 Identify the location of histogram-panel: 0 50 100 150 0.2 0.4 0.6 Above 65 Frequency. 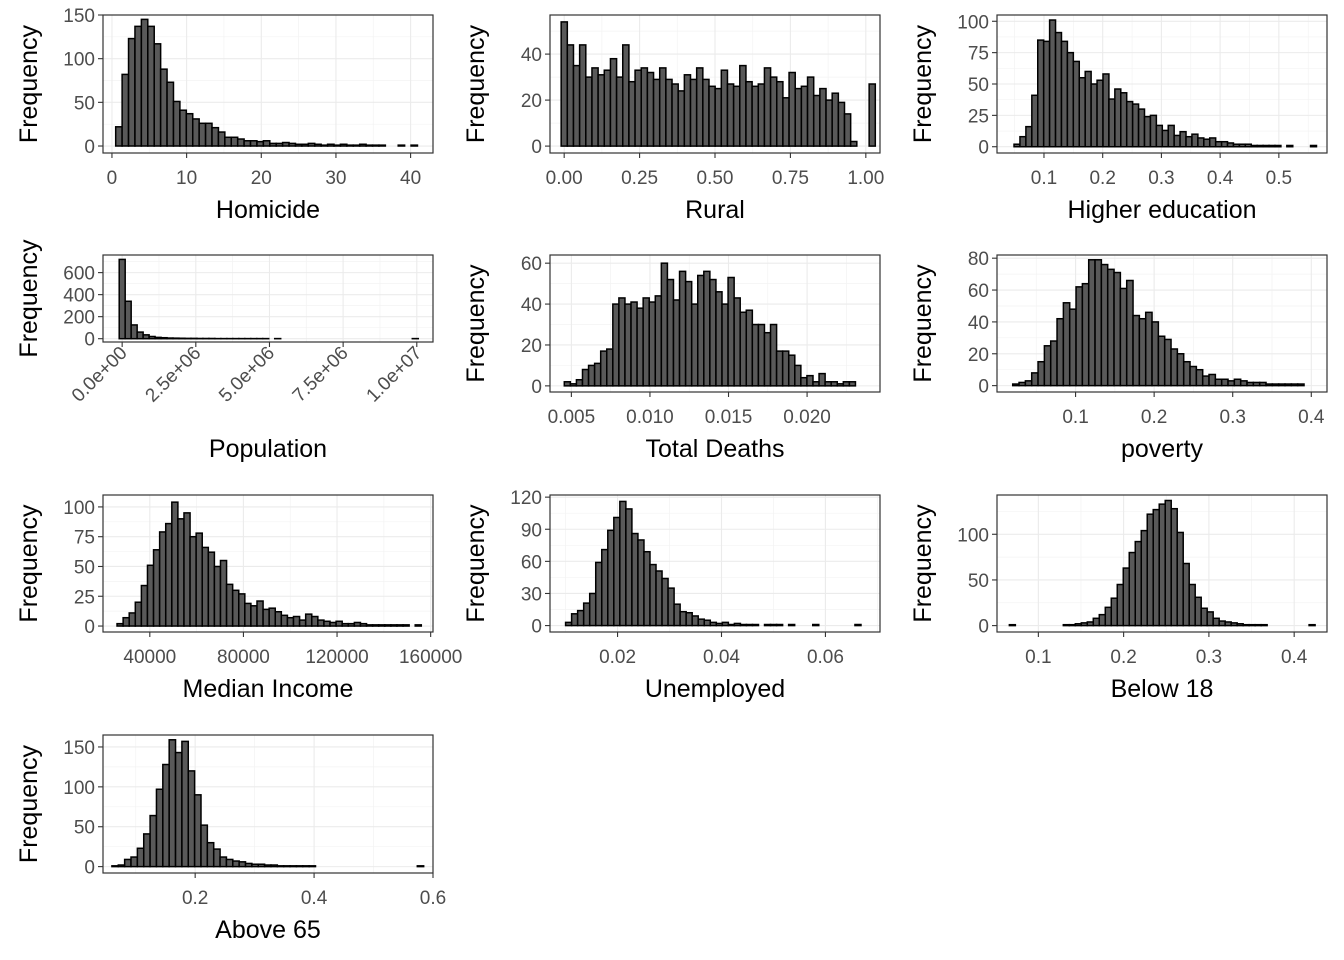
(230, 839).